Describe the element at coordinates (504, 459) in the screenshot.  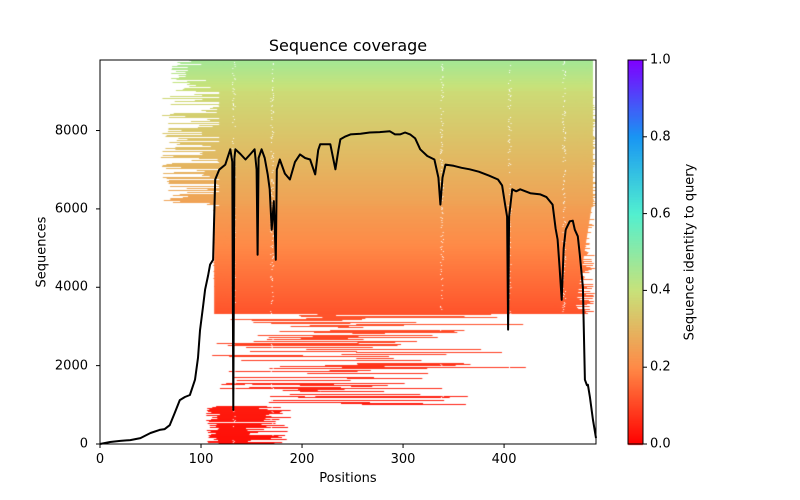
I see `x-tick-label: 400` at that location.